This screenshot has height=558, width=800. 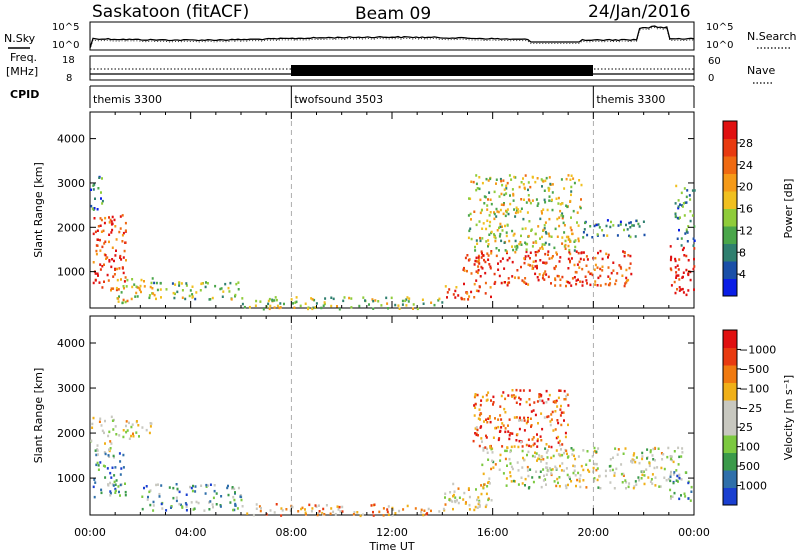 What do you see at coordinates (719, 27) in the screenshot?
I see `noise-right-tick-top: 10^5` at bounding box center [719, 27].